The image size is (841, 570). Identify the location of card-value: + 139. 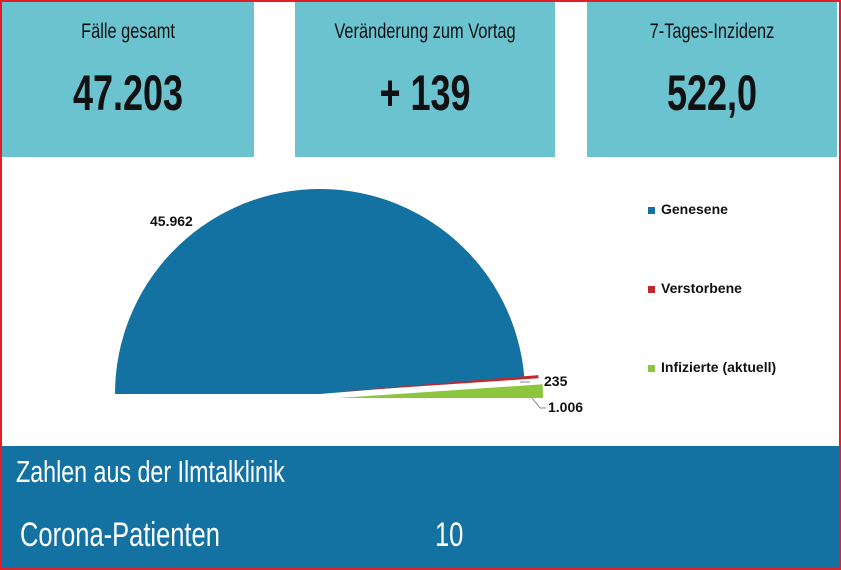
(425, 93).